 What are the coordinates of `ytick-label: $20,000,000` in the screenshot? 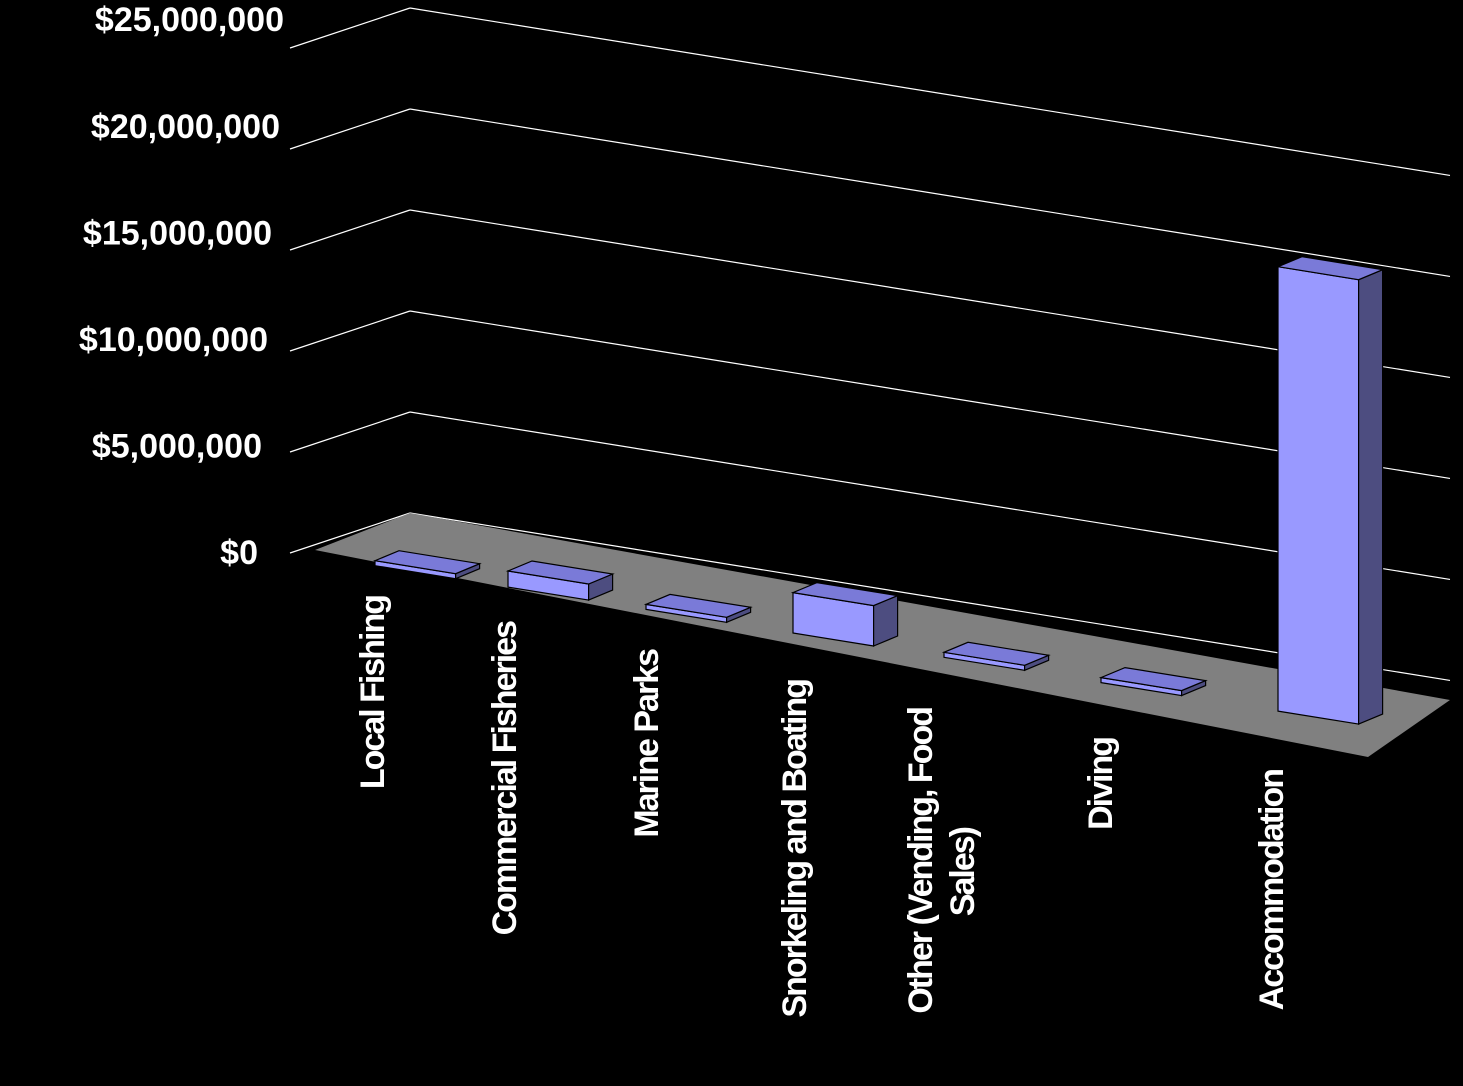 It's located at (185, 127).